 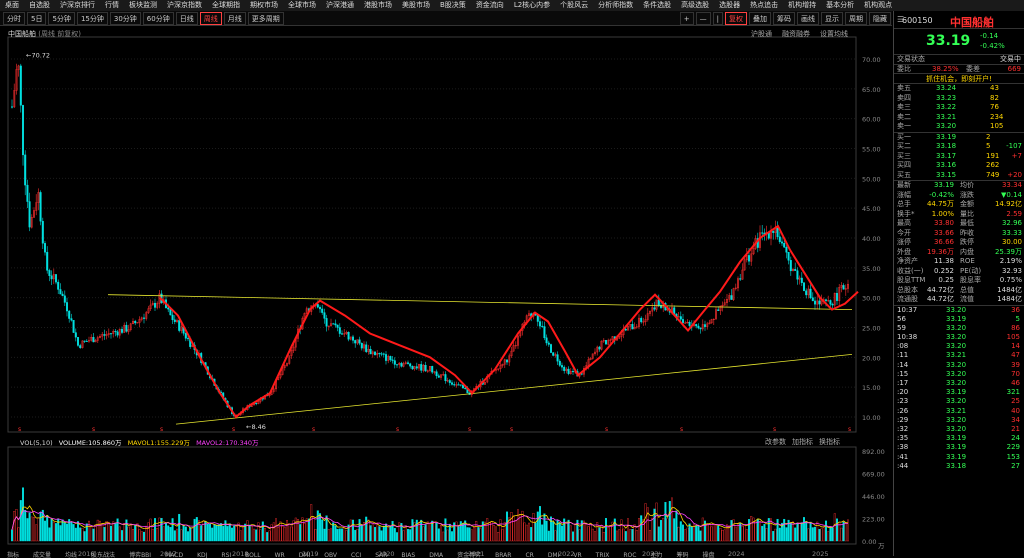 What do you see at coordinates (302, 5) in the screenshot?
I see `top-menu-item: 全球市场` at bounding box center [302, 5].